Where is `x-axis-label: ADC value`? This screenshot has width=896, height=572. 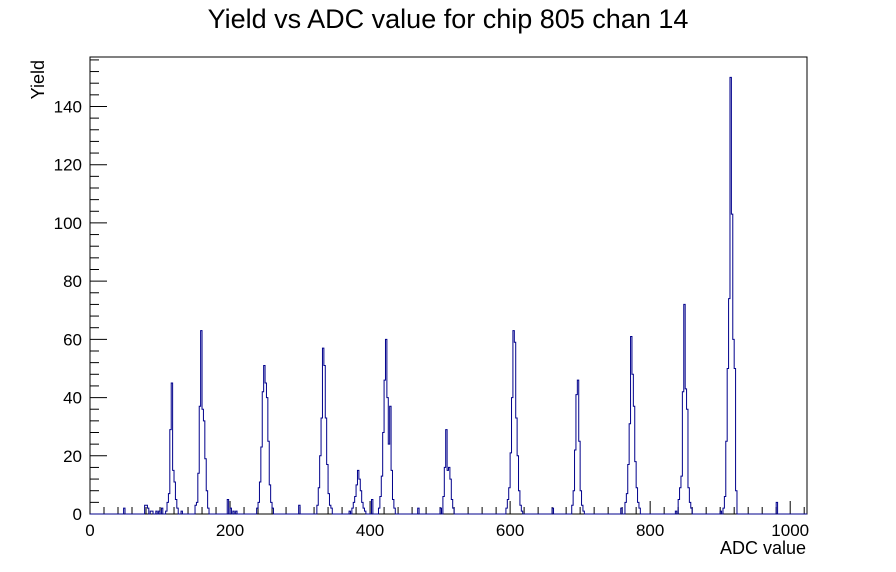
x-axis-label: ADC value is located at coordinates (763, 548).